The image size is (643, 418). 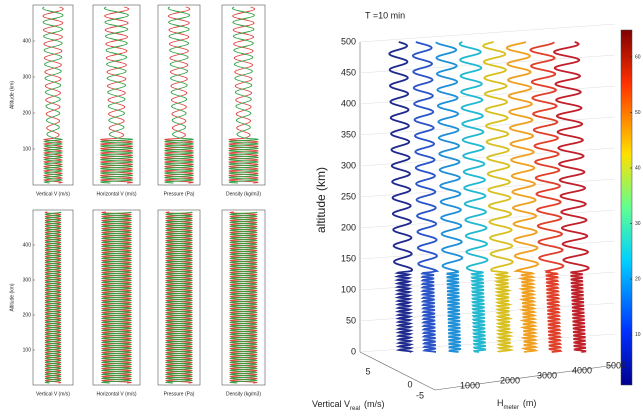 What do you see at coordinates (348, 405) in the screenshot?
I see `x-axis-label: Vertical Vreal (m/s)` at bounding box center [348, 405].